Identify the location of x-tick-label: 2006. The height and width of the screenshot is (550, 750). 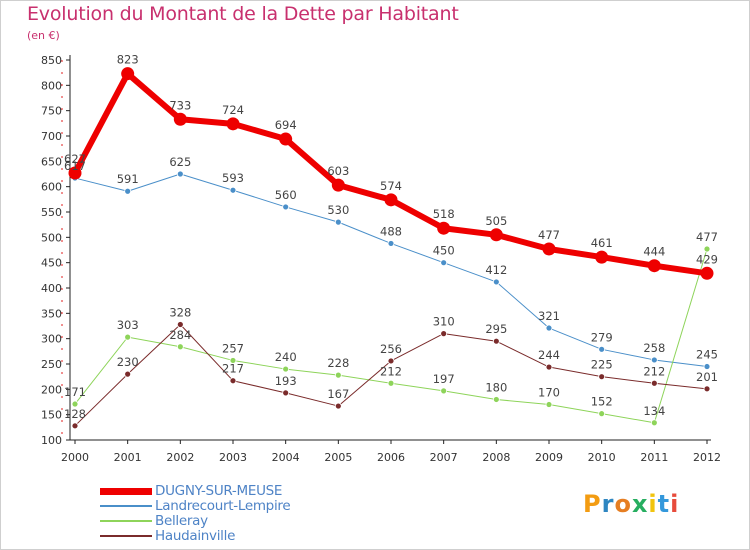
(391, 457).